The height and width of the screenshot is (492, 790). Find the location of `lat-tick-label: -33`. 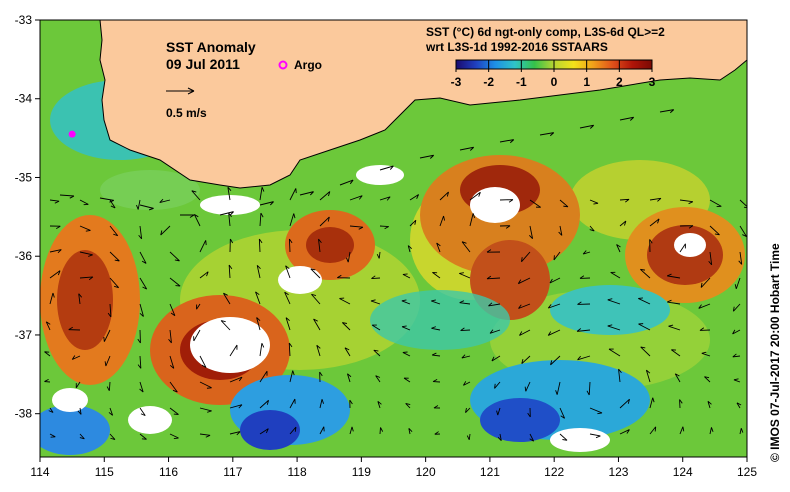

lat-tick-label: -33 is located at coordinates (24, 20).